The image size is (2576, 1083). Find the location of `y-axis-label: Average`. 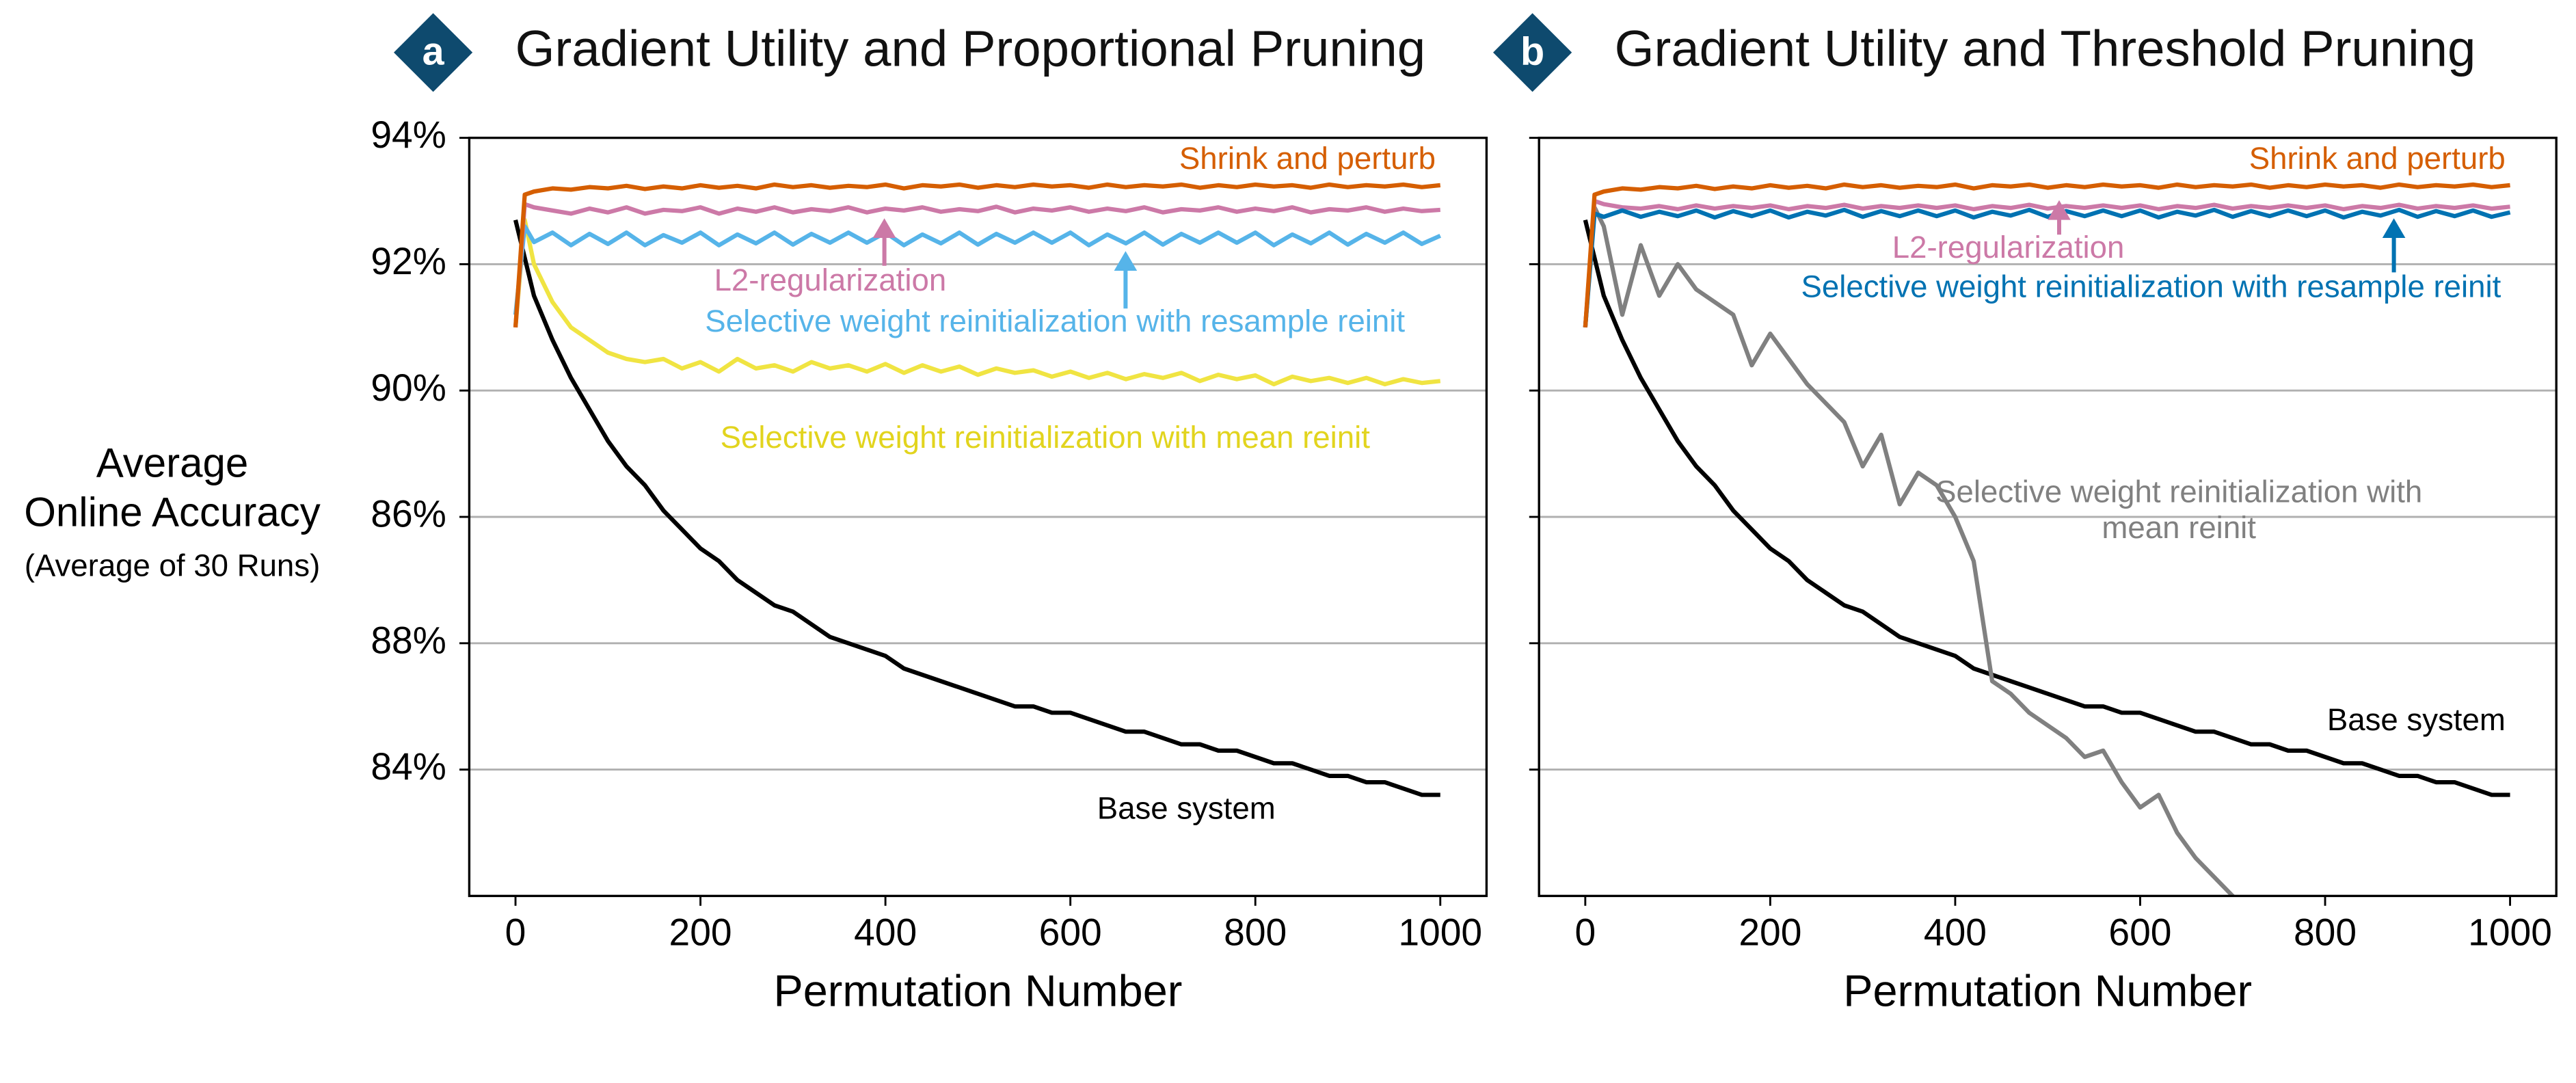

y-axis-label: Average is located at coordinates (172, 462).